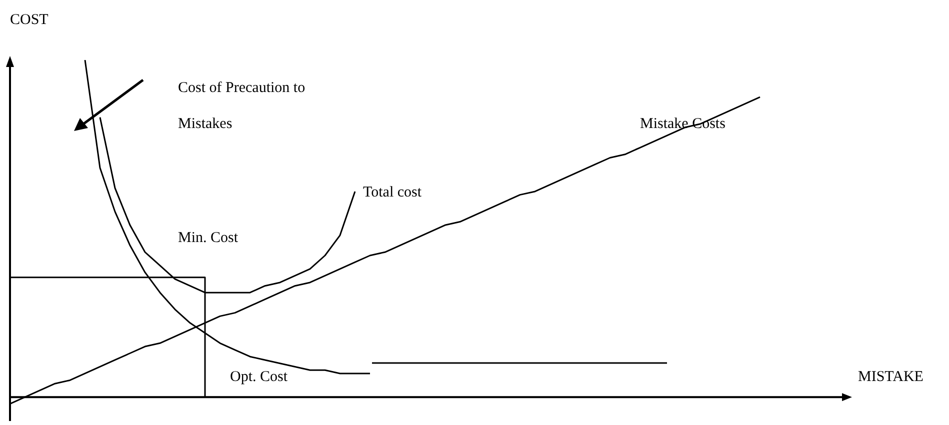 This screenshot has height=425, width=949. Describe the element at coordinates (208, 238) in the screenshot. I see `annotation: Min. Cost` at that location.